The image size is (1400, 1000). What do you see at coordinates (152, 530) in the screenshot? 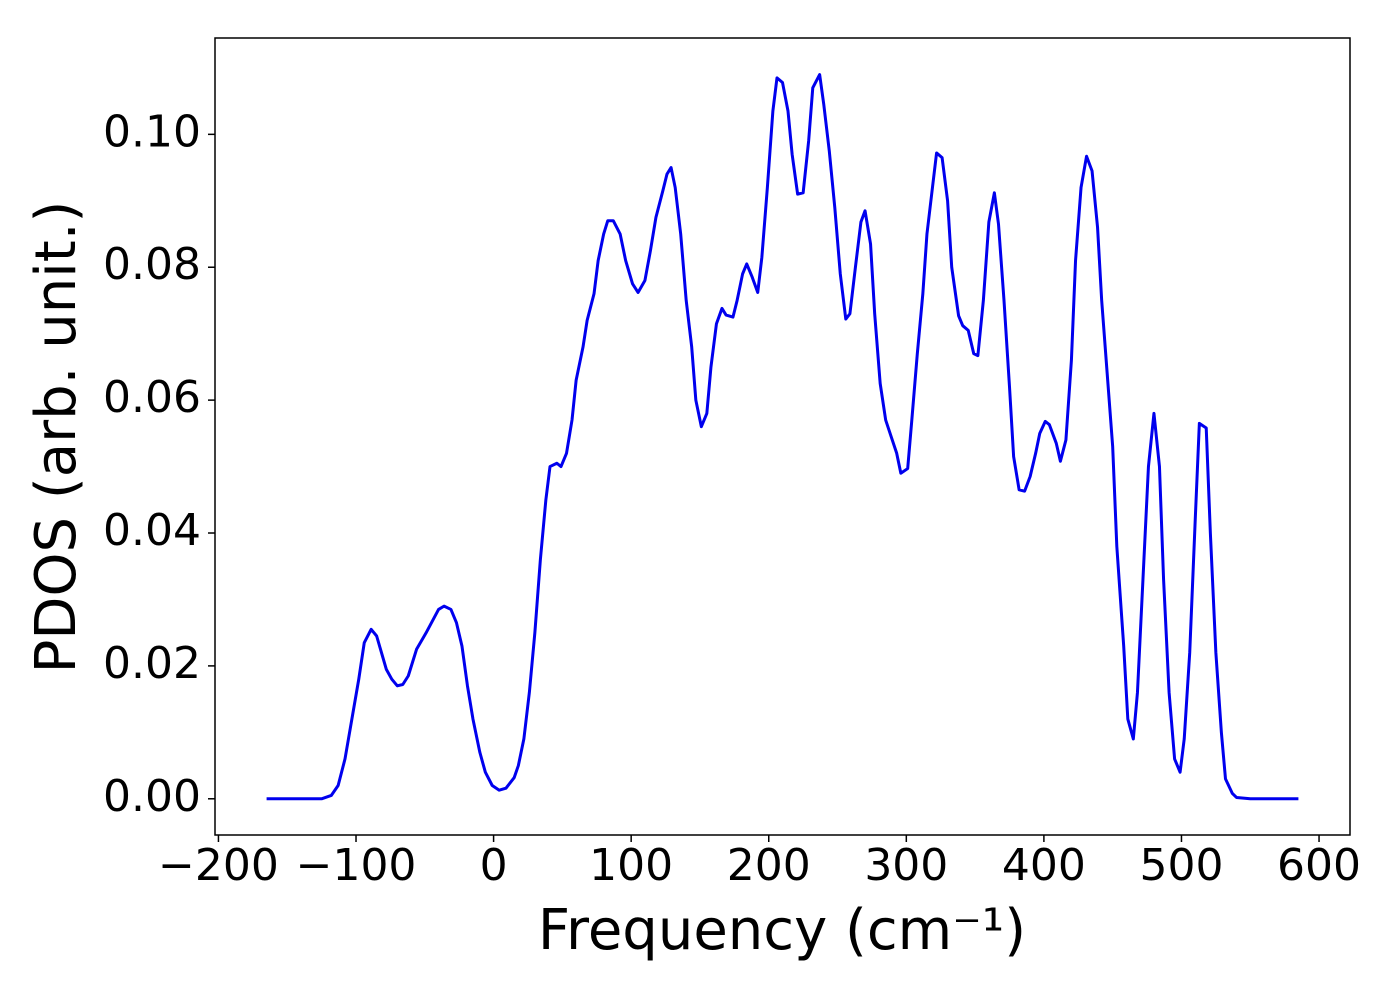
I see `y-tick-label: 0.04` at bounding box center [152, 530].